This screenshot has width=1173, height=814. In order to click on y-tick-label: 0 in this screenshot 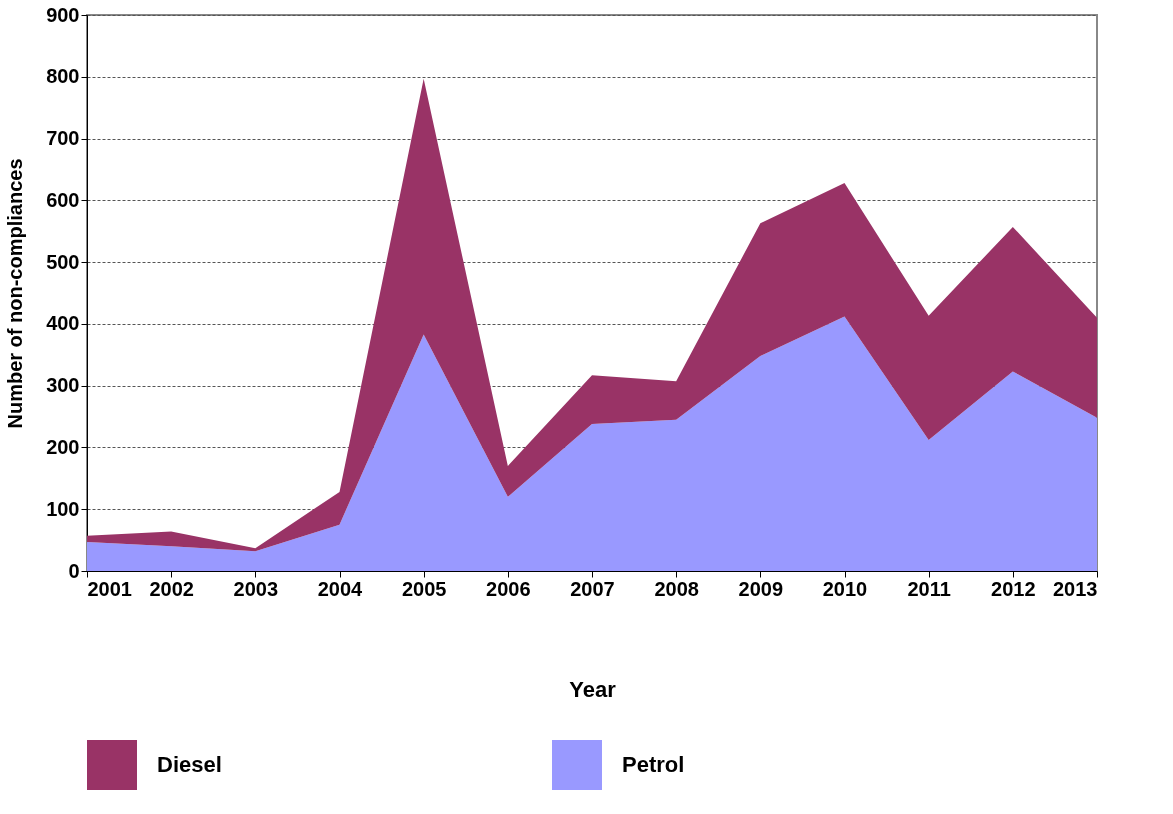, I will do `click(74, 570)`.